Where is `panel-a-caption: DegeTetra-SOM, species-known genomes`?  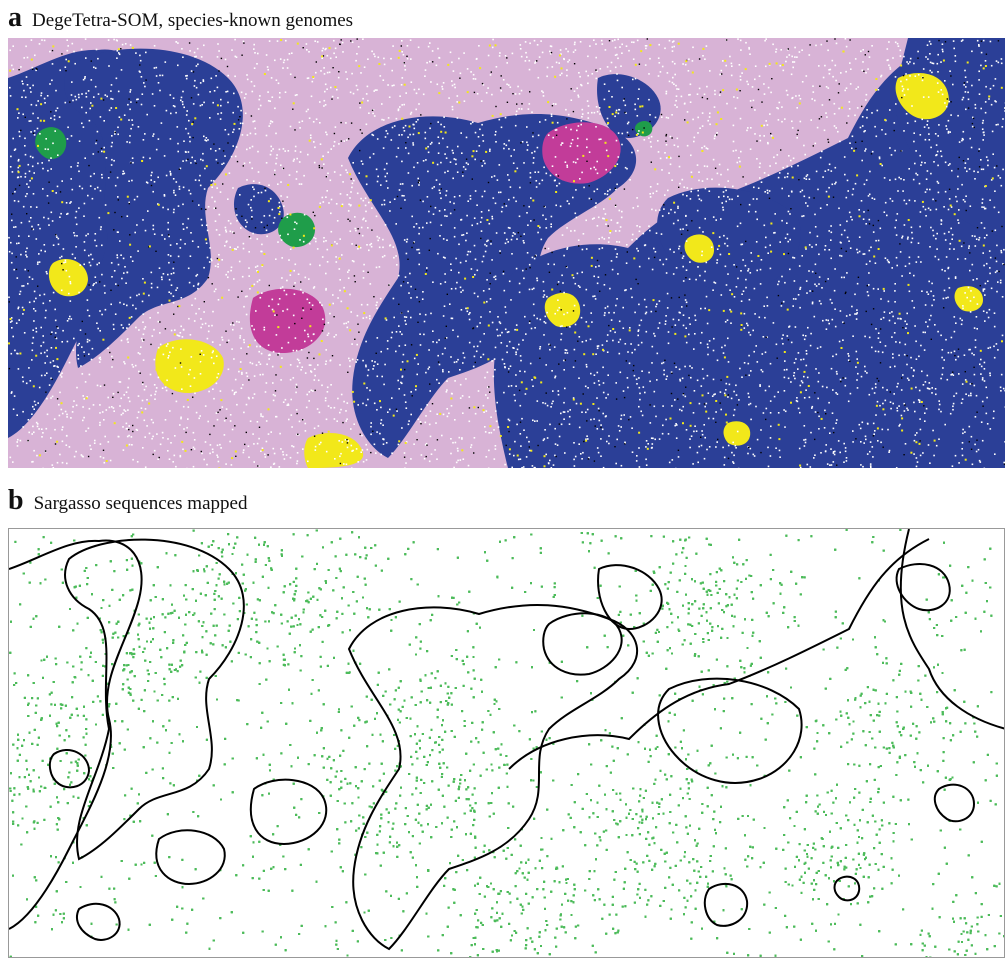 panel-a-caption: DegeTetra-SOM, species-known genomes is located at coordinates (193, 20).